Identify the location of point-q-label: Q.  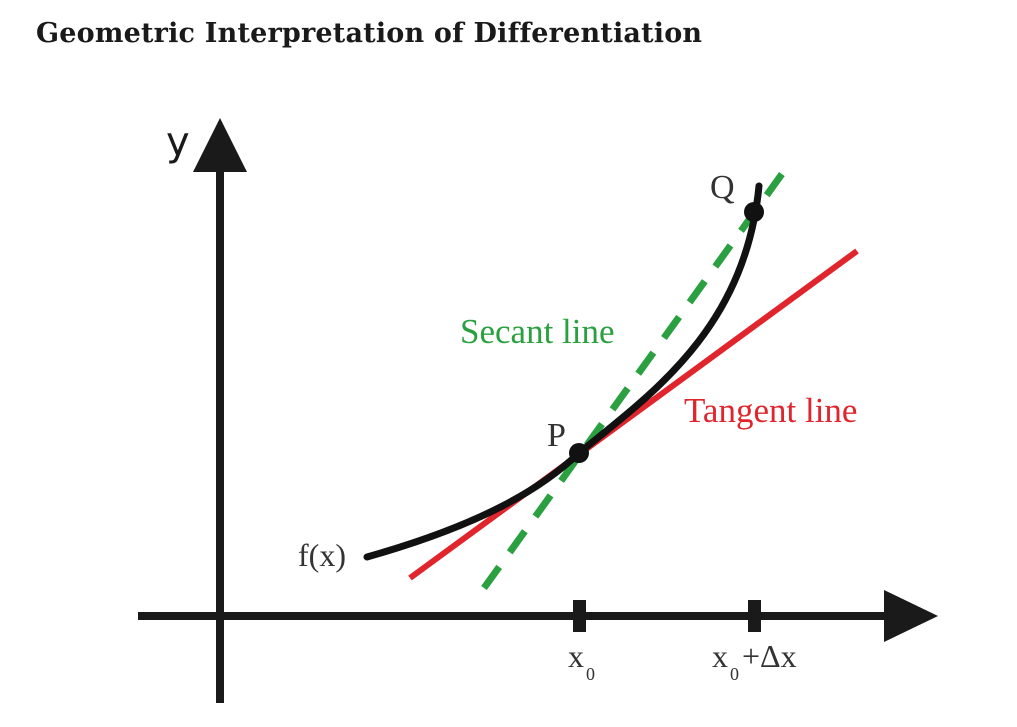
(722, 187).